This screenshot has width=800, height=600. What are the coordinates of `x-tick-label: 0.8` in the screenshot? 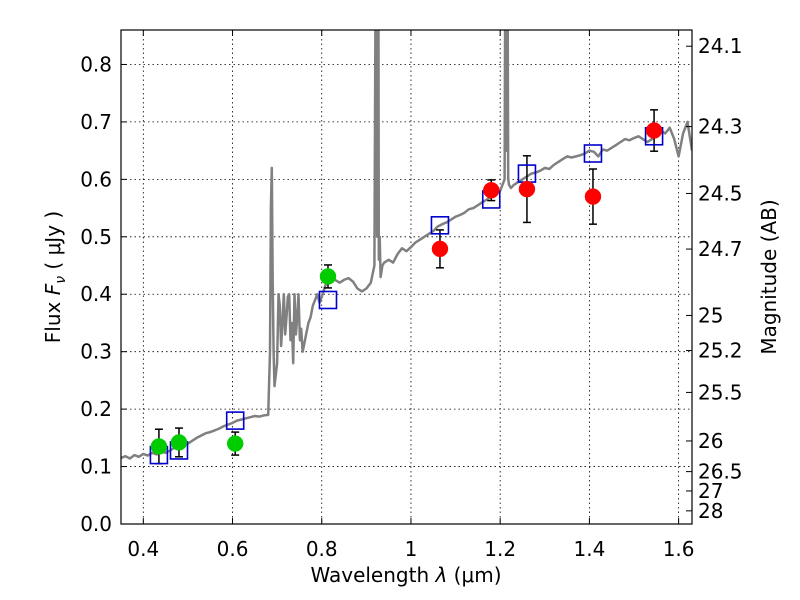 It's located at (322, 549).